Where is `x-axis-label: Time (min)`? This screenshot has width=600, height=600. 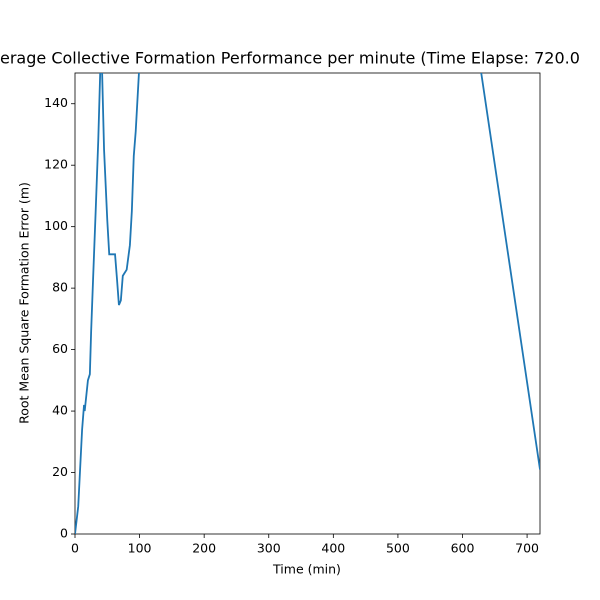 x-axis-label: Time (min) is located at coordinates (306, 569).